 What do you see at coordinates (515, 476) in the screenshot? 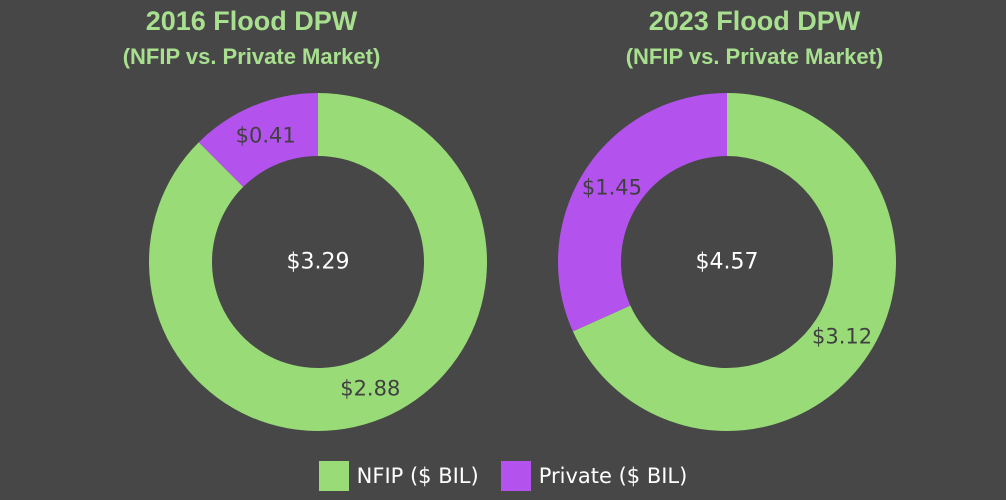
I see `legend-swatch-private` at bounding box center [515, 476].